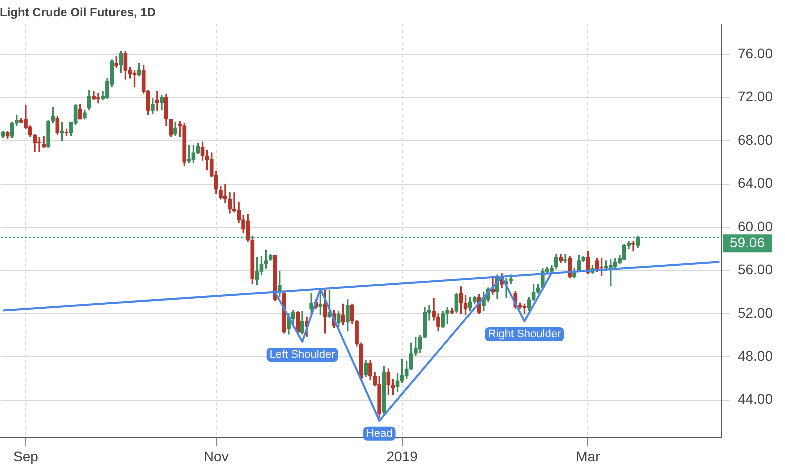 Image resolution: width=785 pixels, height=469 pixels. Describe the element at coordinates (216, 456) in the screenshot. I see `x-tick-label: Nov` at that location.